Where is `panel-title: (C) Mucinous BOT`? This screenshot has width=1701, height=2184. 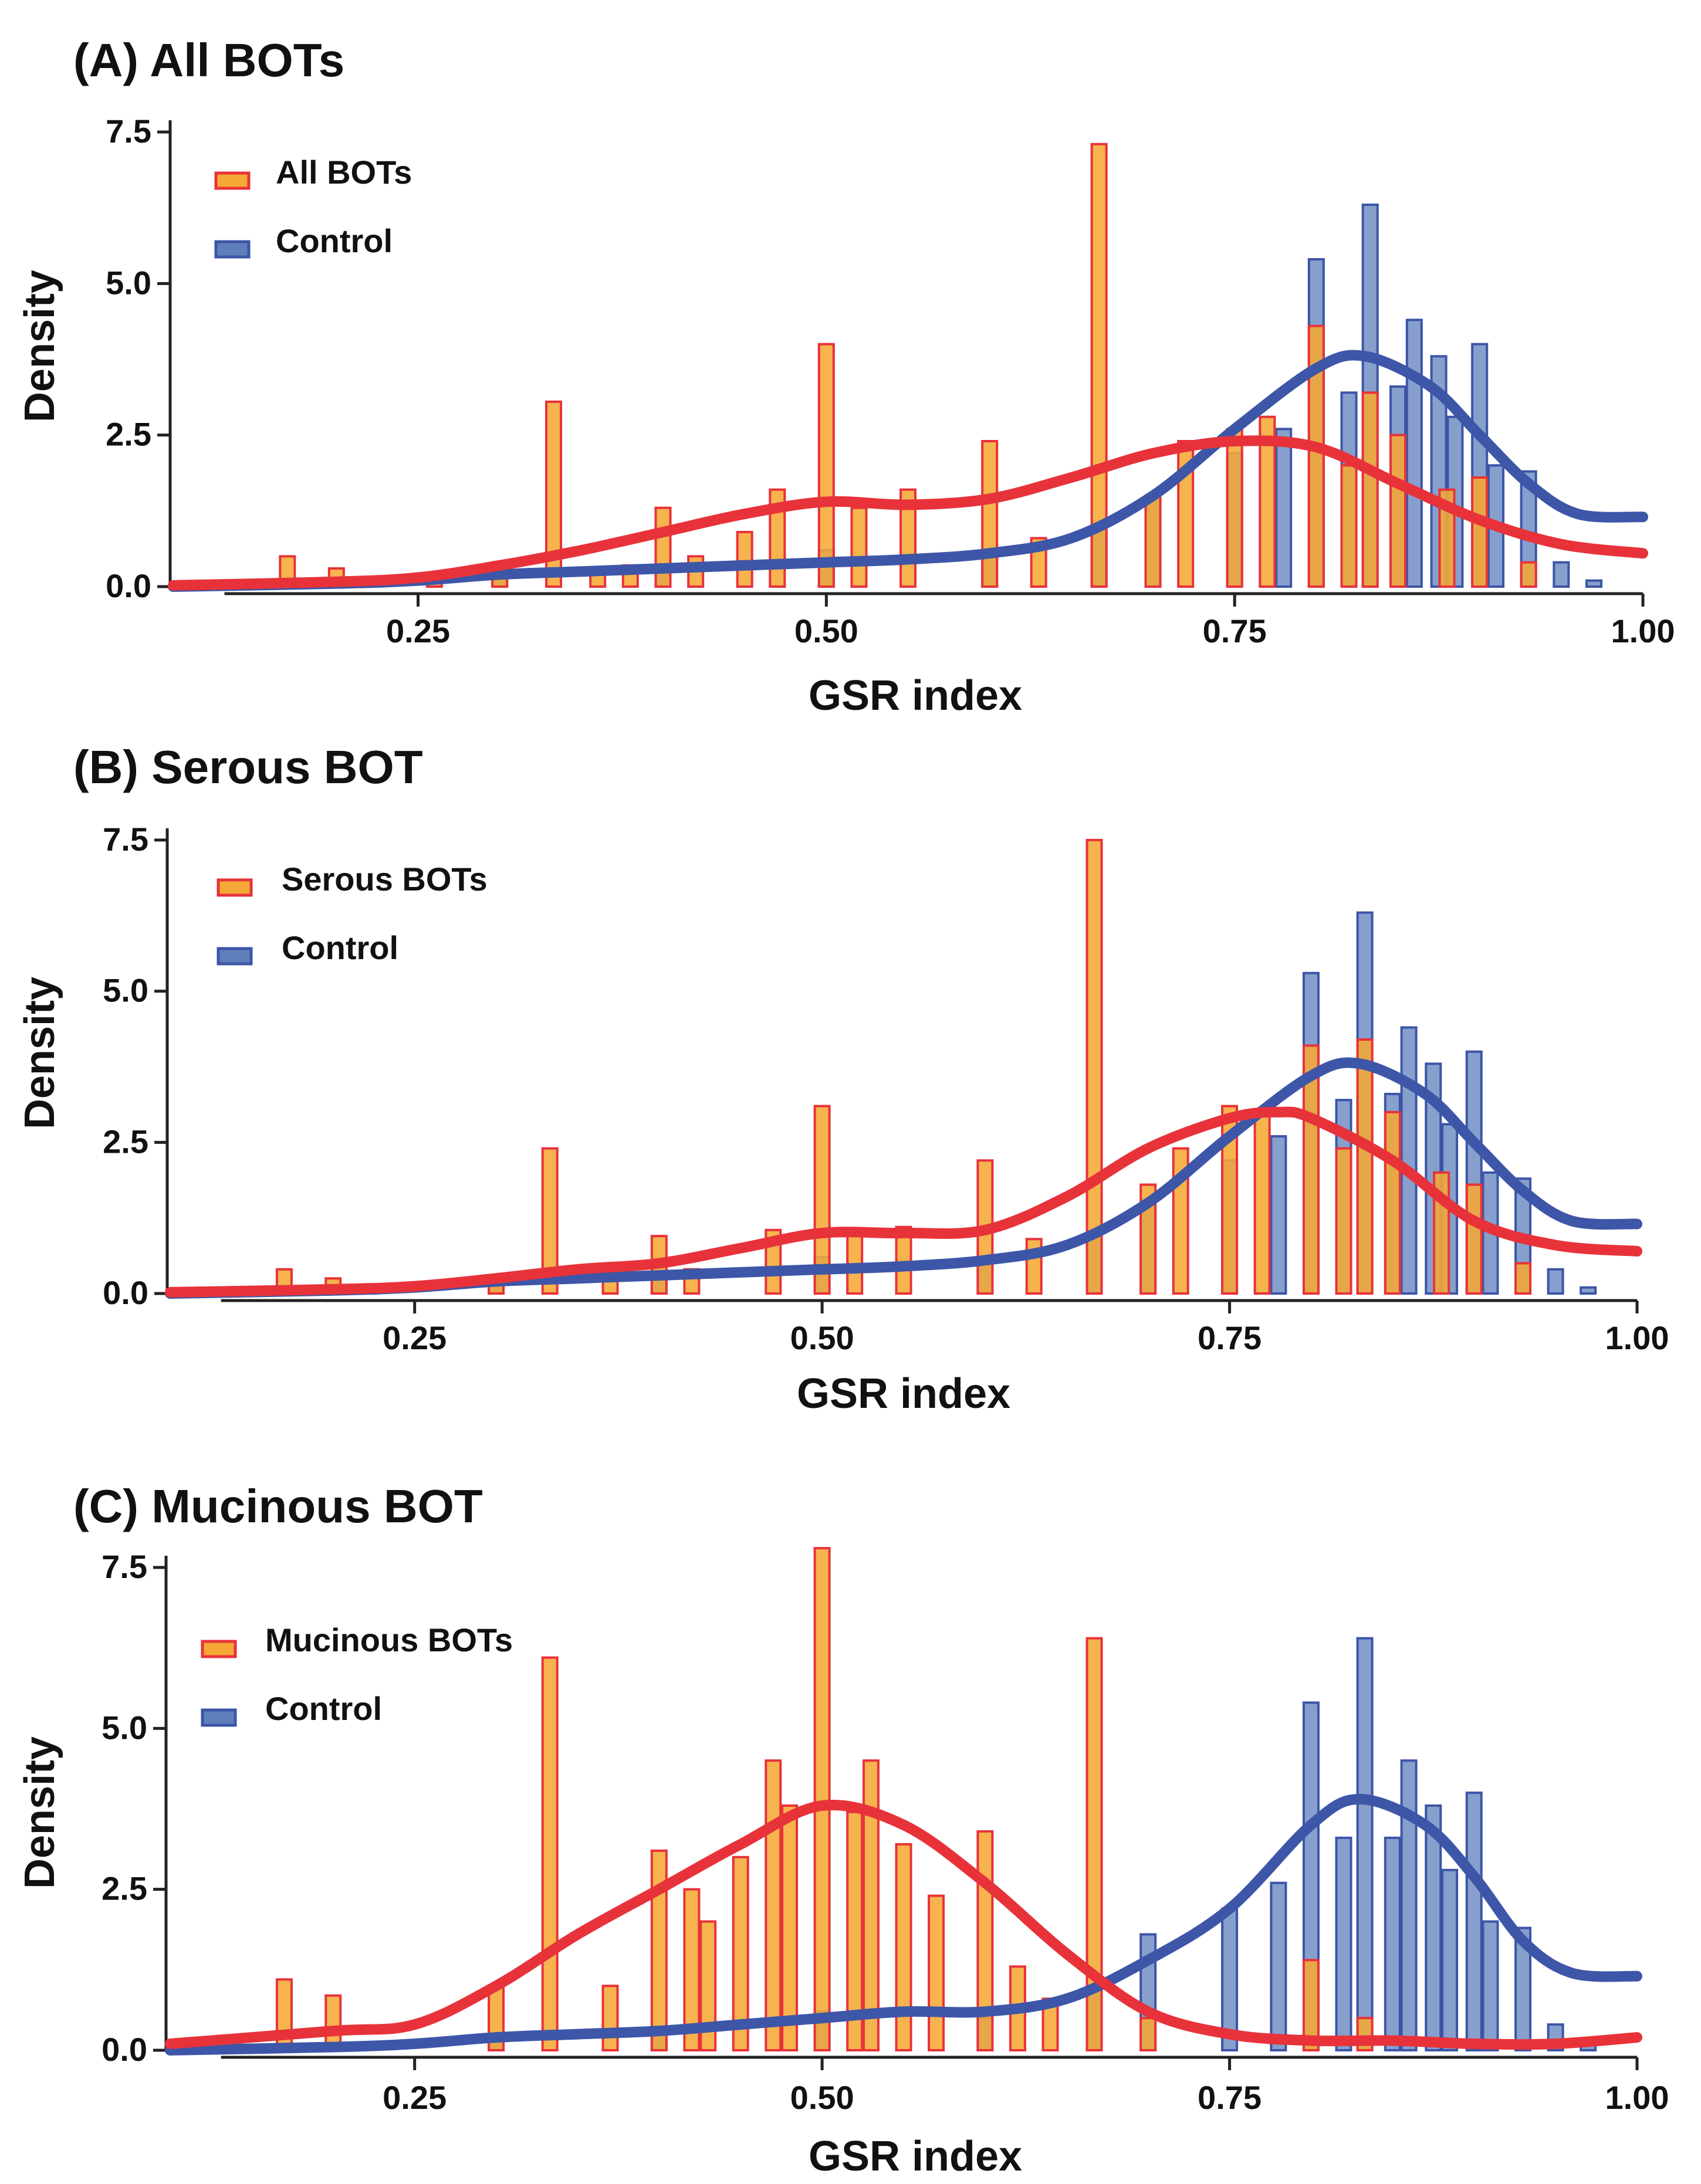
panel-title: (C) Mucinous BOT is located at coordinates (278, 1506).